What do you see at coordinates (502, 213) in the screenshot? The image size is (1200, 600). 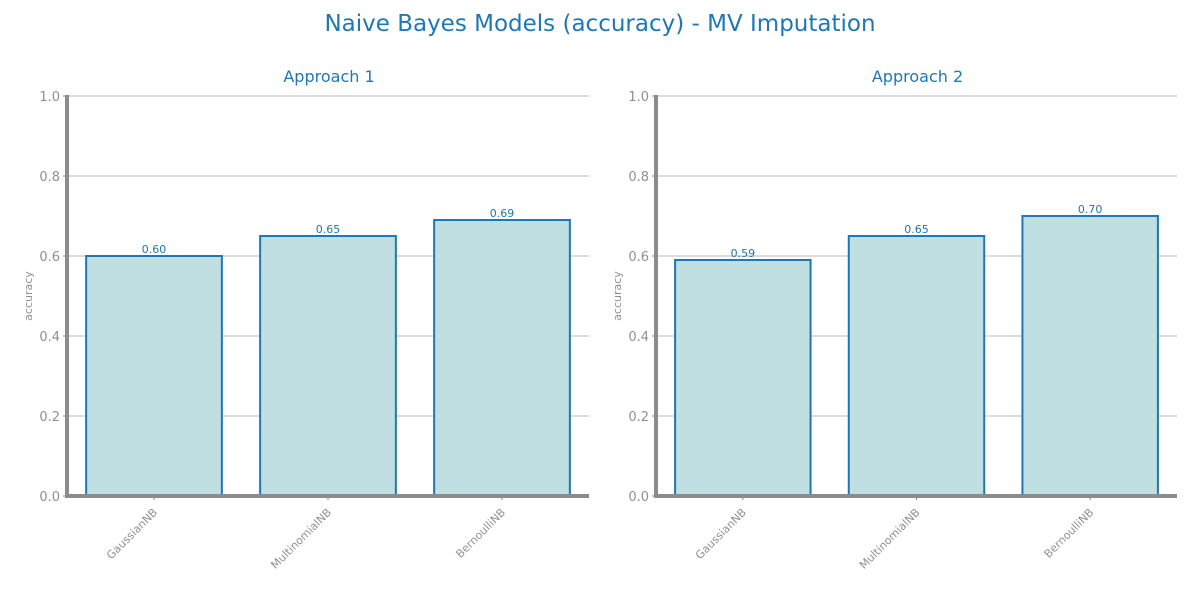 I see `bar-value-label: 0.69` at bounding box center [502, 213].